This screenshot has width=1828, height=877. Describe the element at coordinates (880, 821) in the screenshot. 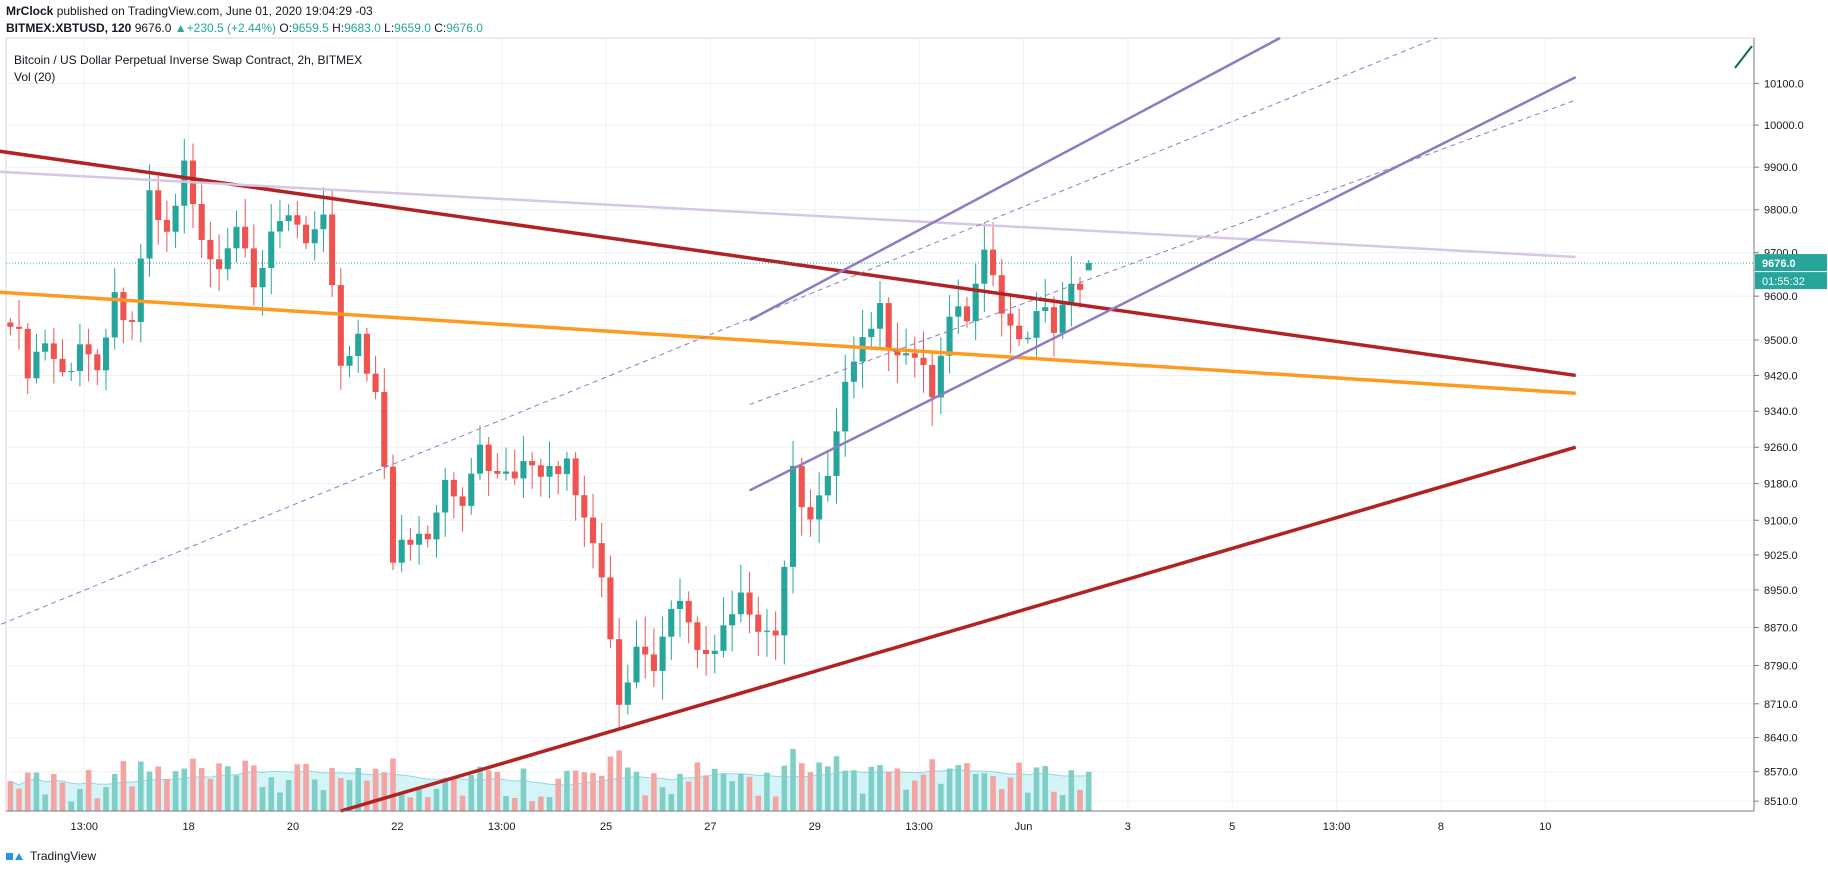

I see `time-axis: 13:00 18 20 22 13:00 25 27 29 13:00 Jun 3 5 13:00 8 10` at that location.